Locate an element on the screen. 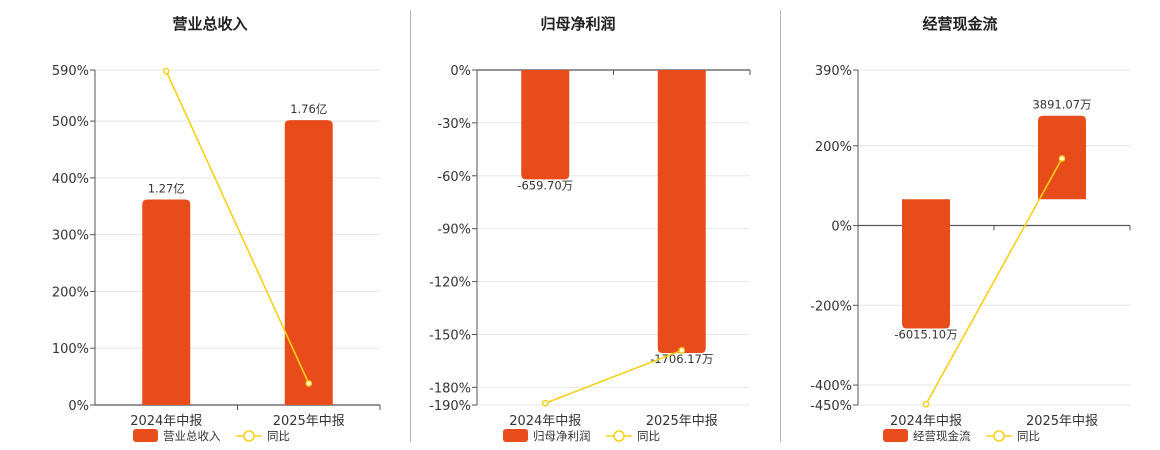 Image resolution: width=1160 pixels, height=450 pixels. y-tick-label: -30% is located at coordinates (454, 124).